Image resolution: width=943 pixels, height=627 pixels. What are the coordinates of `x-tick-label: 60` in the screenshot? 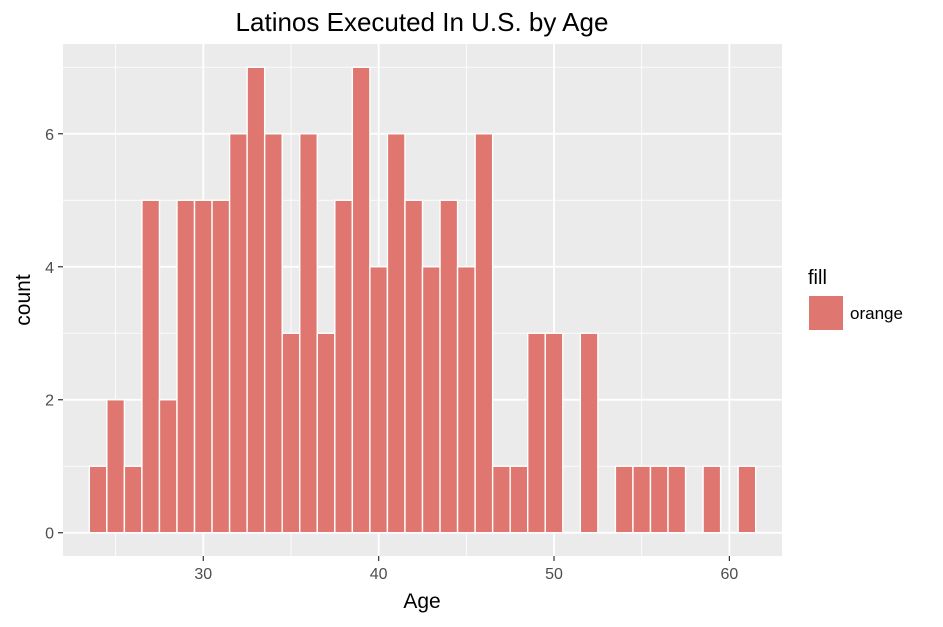 It's located at (729, 574).